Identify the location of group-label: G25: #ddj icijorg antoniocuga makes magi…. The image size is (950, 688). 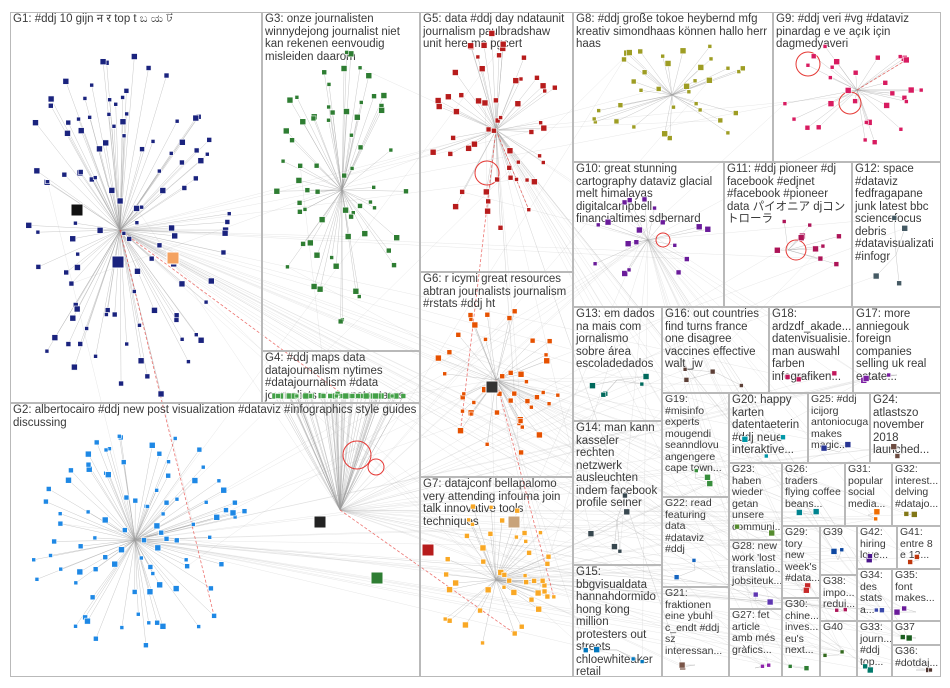
(840, 422).